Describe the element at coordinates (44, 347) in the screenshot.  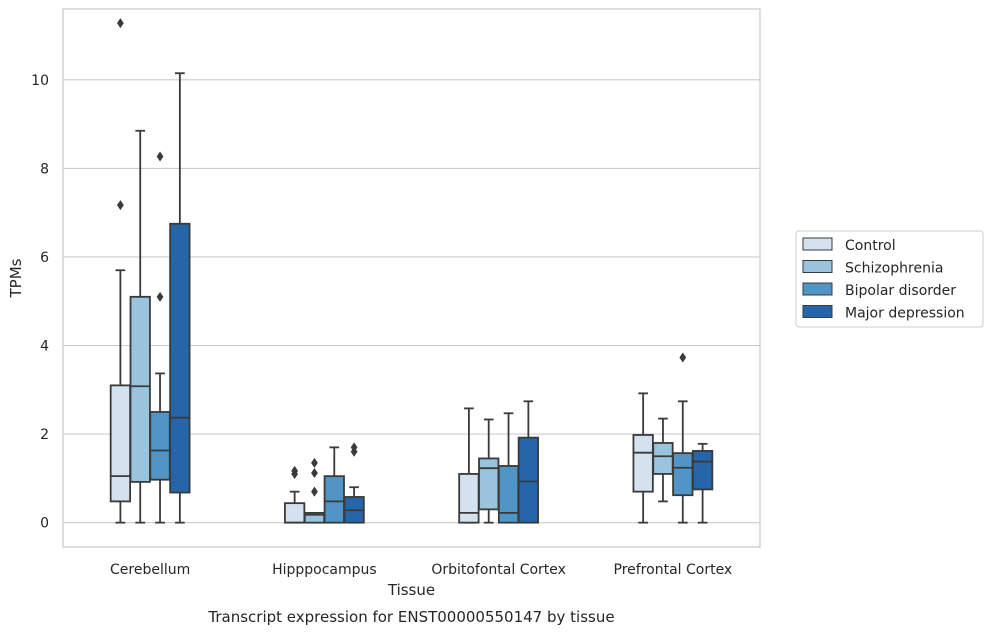
I see `y-tick-label: 4` at that location.